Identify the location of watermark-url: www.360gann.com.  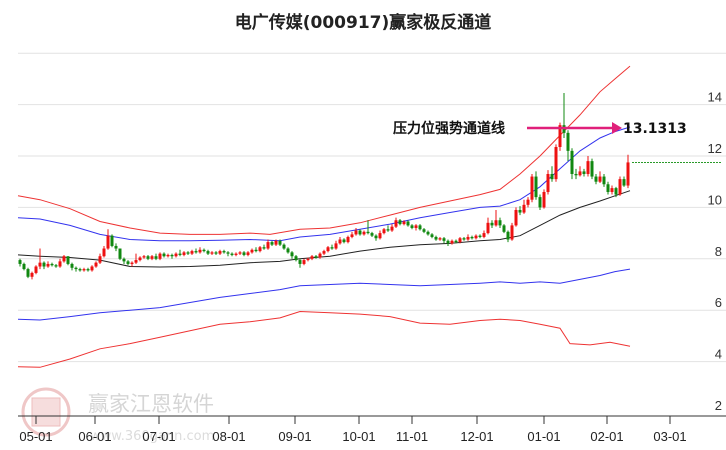
(152, 436).